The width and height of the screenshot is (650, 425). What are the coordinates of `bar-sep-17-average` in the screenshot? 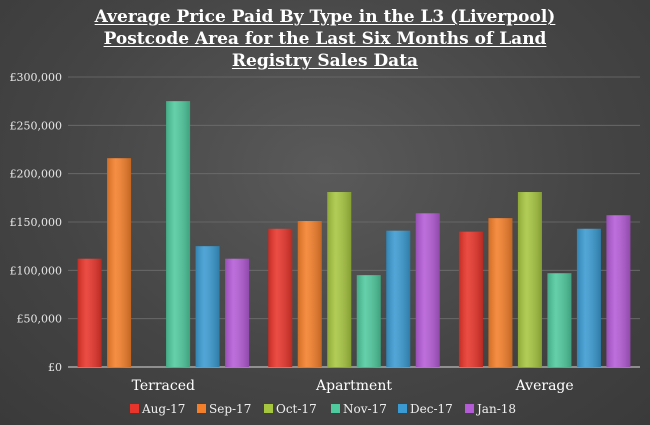 It's located at (500, 292).